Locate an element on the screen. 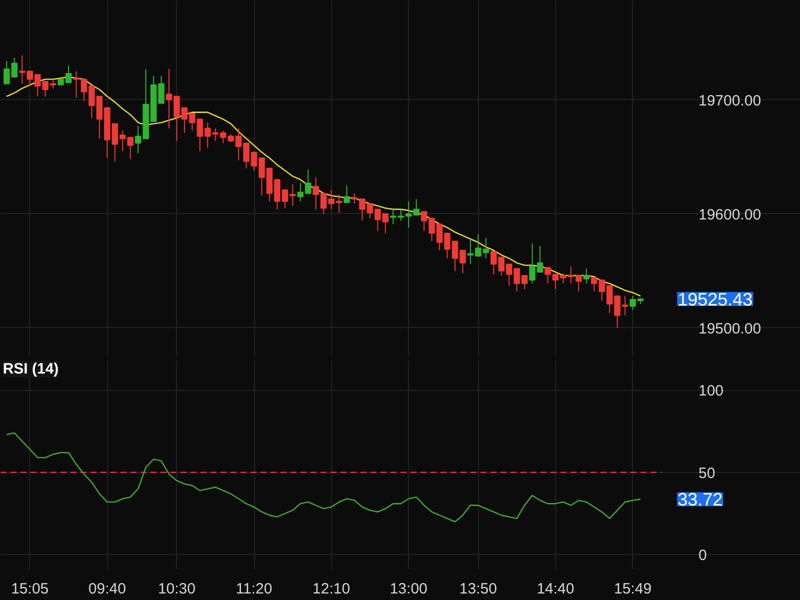 The width and height of the screenshot is (800, 600). x-tick-label: 15:49 is located at coordinates (633, 589).